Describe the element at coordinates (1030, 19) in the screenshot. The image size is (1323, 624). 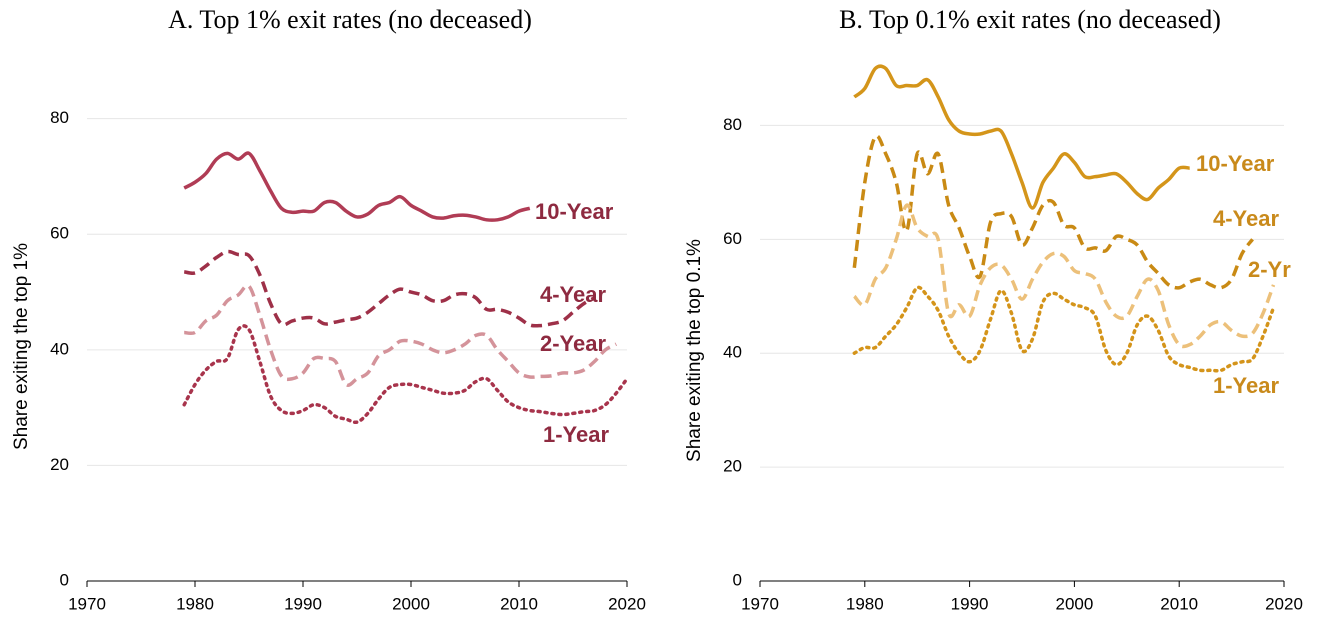
I see `chart-title: B. Top 0.1% exit rates (no deceased)` at that location.